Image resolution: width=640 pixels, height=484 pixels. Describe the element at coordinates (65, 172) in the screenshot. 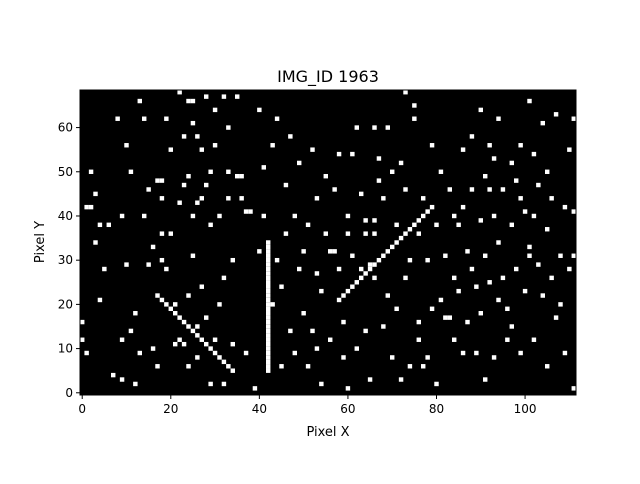

I see `y-tick-label: 50` at that location.